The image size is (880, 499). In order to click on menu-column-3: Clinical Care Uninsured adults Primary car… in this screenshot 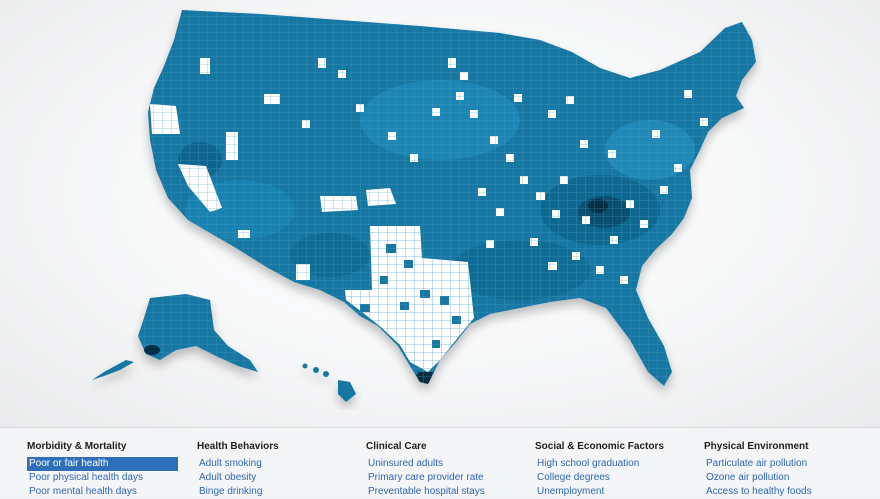, I will do `click(446, 469)`.